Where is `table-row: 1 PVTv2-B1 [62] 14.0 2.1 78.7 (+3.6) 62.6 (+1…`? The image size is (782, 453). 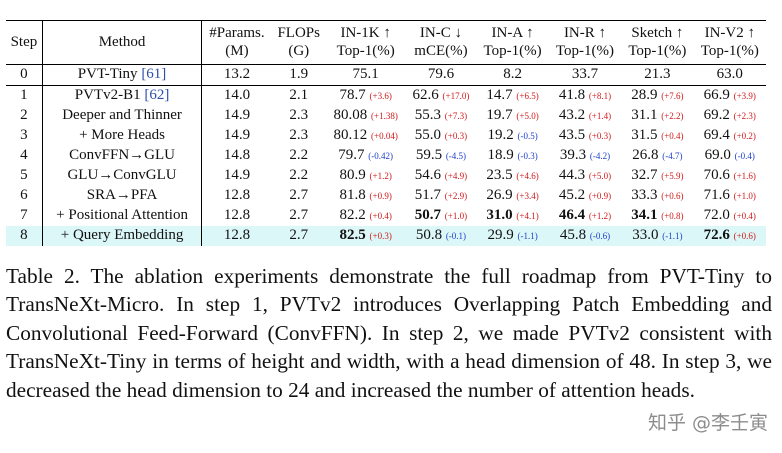
table-row: 1 PVTv2-B1 [62] 14.0 2.1 78.7 (+3.6) 62.6 (+1… is located at coordinates (386, 95).